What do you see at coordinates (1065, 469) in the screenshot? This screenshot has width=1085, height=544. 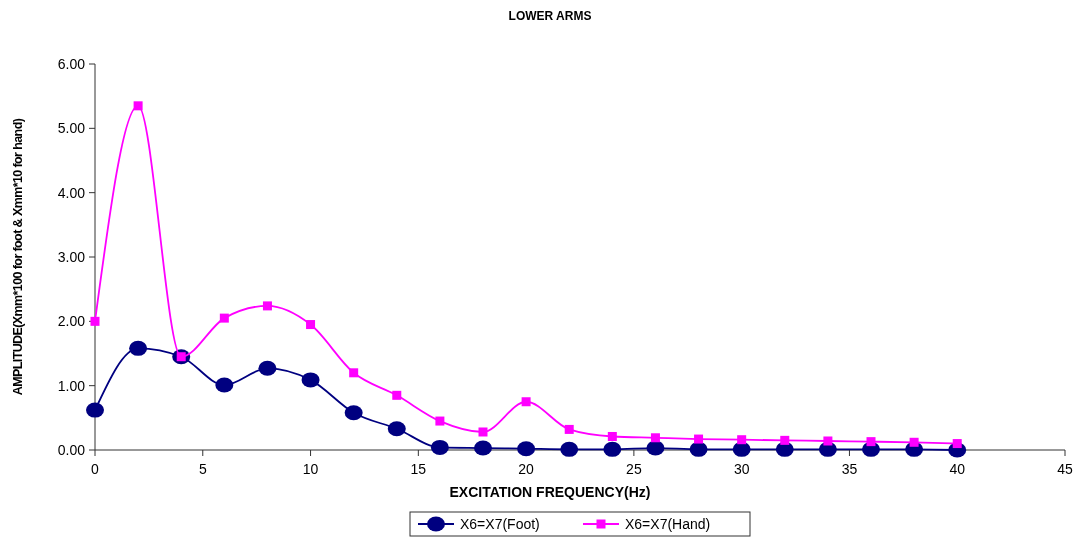 I see `x-tick-label: 45` at bounding box center [1065, 469].